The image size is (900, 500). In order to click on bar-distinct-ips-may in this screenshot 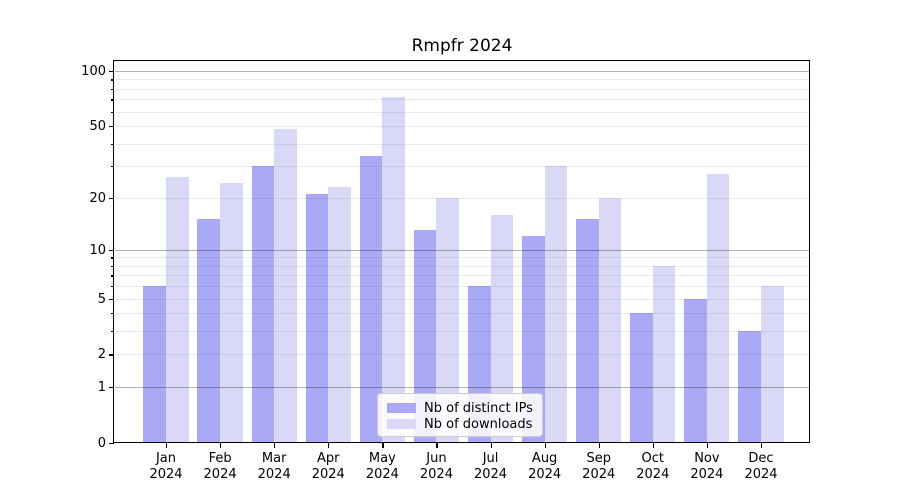, I will do `click(371, 299)`.